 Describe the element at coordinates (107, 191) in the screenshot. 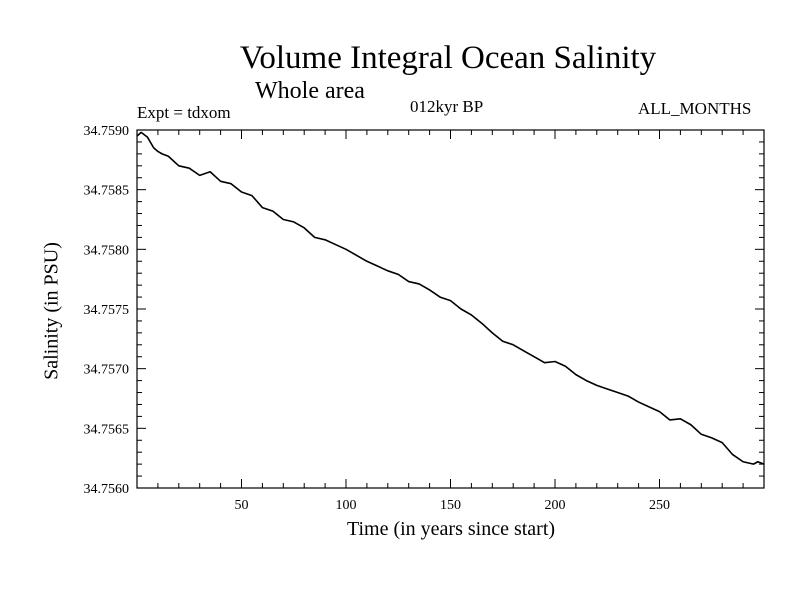

I see `y-tick-label: 34.7585` at that location.